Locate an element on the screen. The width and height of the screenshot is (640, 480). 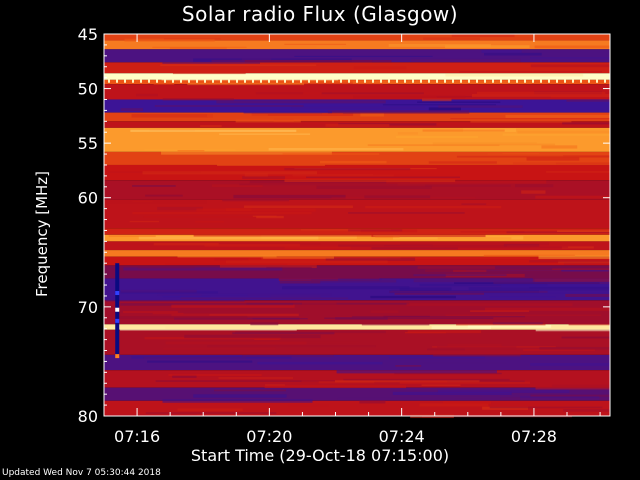
x-tick-label: 07:24 is located at coordinates (402, 436).